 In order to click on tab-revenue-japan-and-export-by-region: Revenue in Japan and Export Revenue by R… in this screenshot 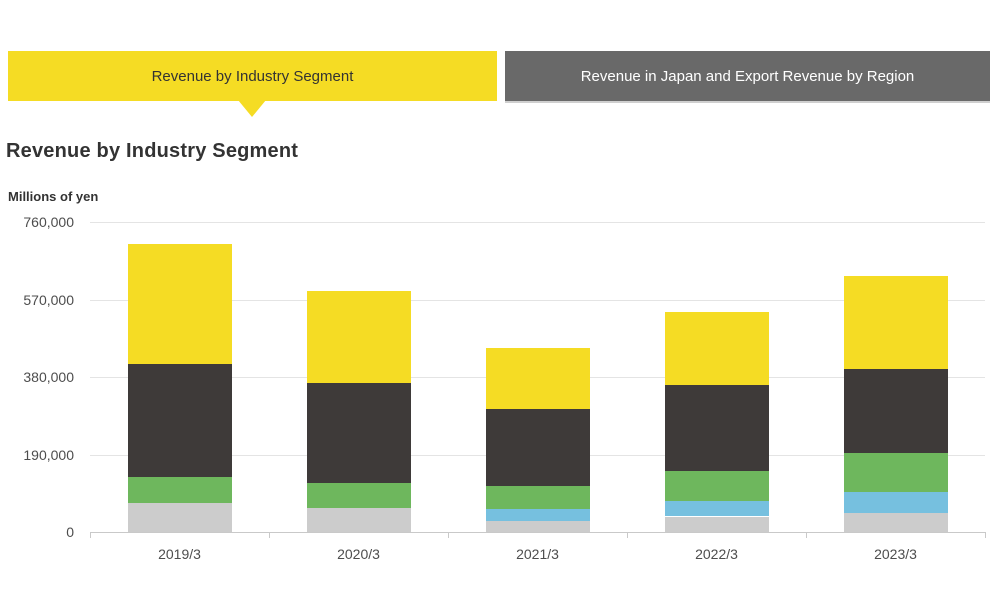, I will do `click(747, 76)`.